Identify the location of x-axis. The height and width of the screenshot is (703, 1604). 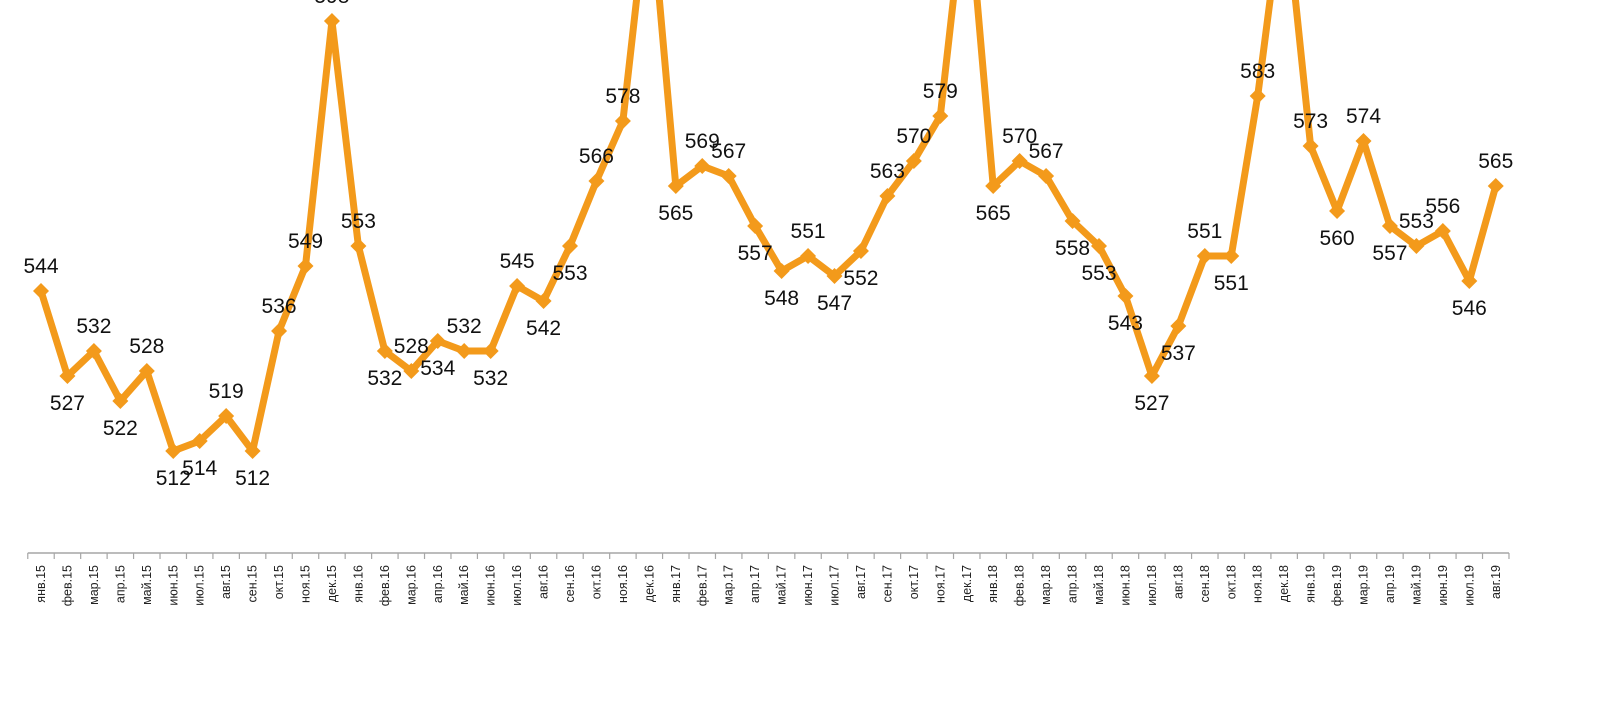
(768, 555).